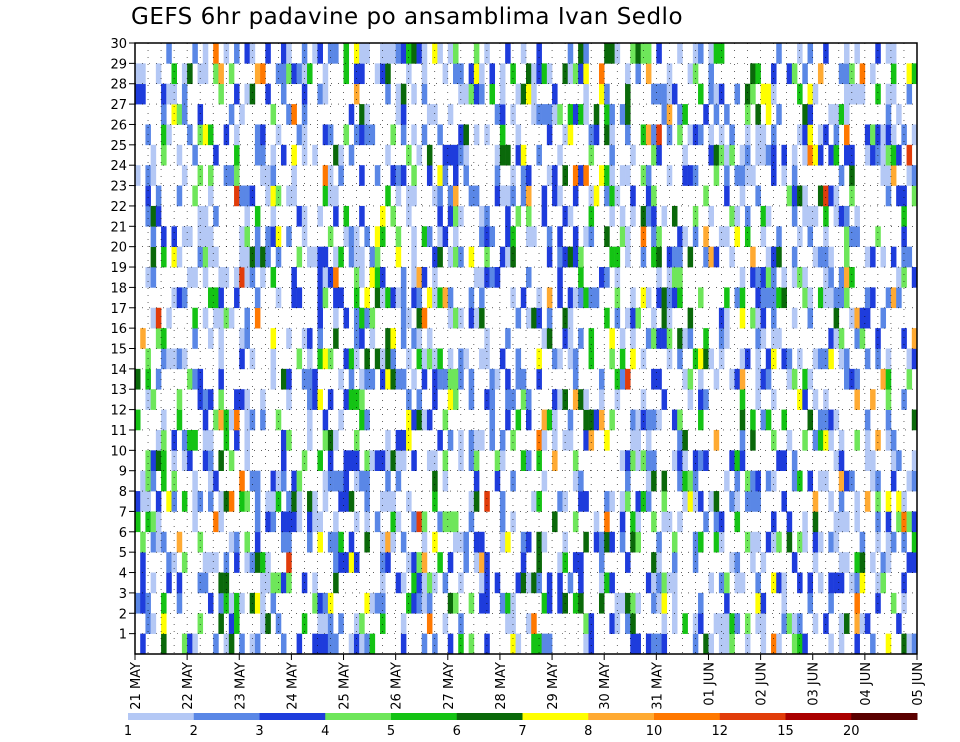  Describe the element at coordinates (118, 309) in the screenshot. I see `y-tick-label: 17` at that location.